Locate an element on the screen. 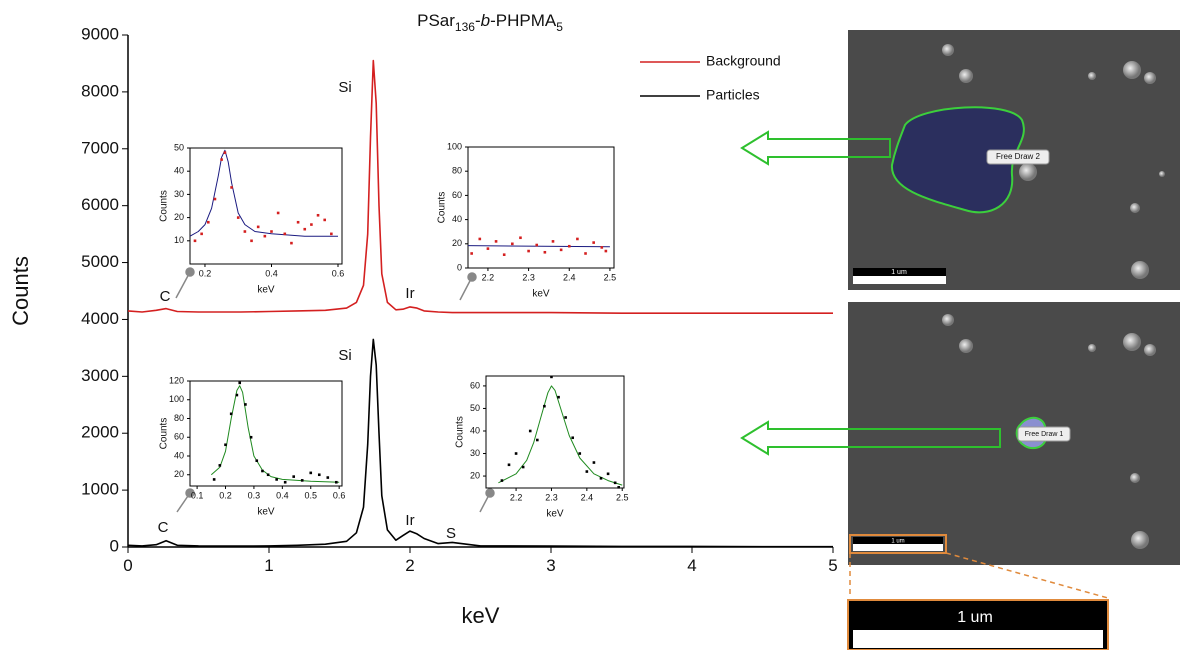 This screenshot has height=650, width=1189. y-tick-label: 50 is located at coordinates (475, 408).